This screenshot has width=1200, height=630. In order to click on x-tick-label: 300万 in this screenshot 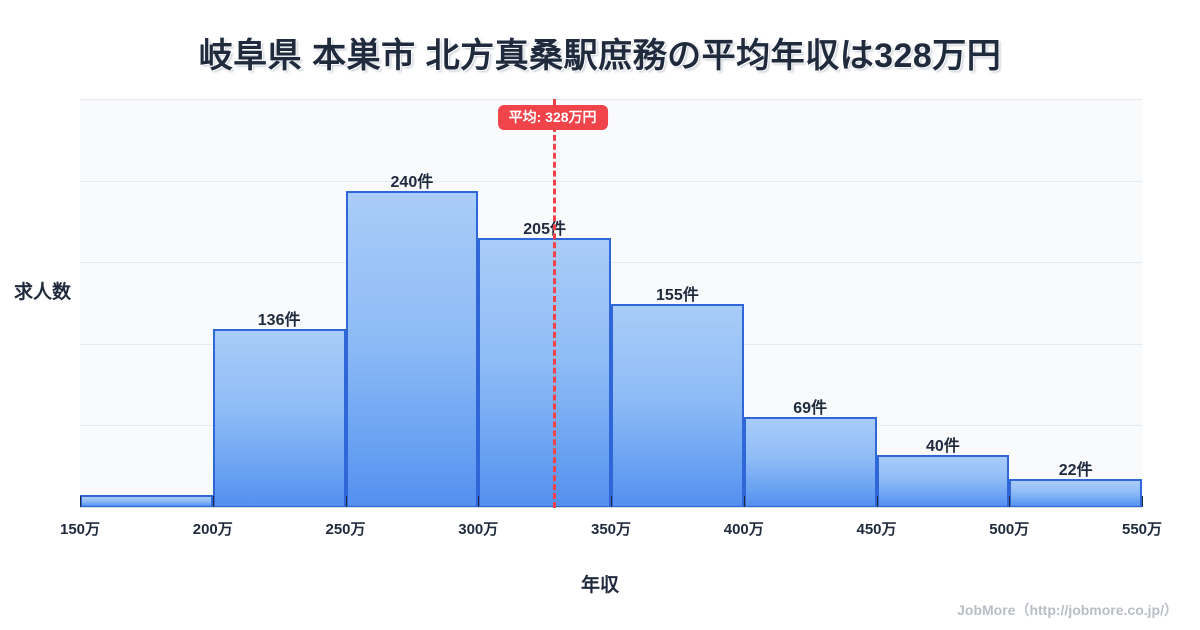, I will do `click(478, 529)`.